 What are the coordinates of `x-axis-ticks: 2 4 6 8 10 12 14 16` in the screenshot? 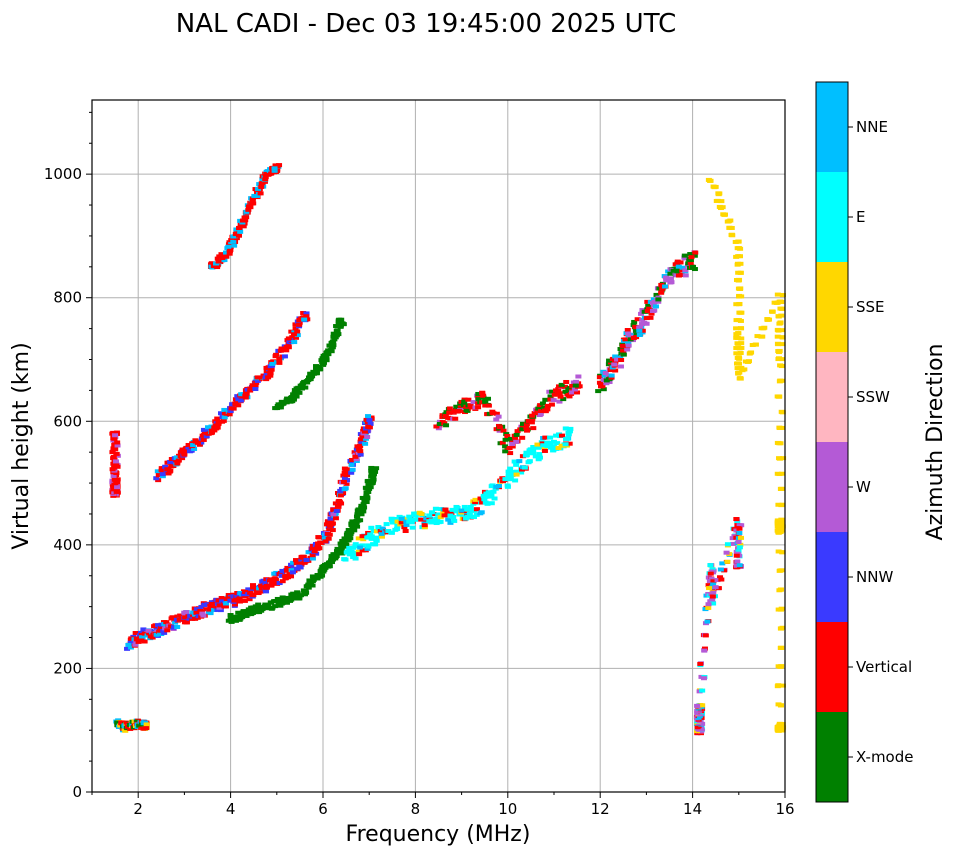 It's located at (443, 805).